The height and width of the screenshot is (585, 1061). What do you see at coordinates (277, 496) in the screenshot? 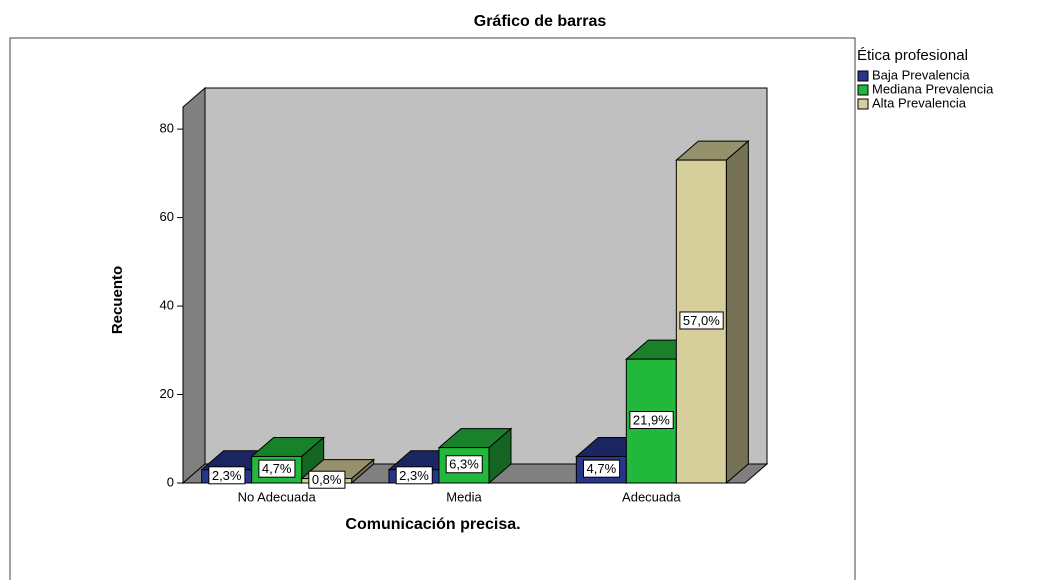
I see `x-tick-label: No Adecuada` at bounding box center [277, 496].